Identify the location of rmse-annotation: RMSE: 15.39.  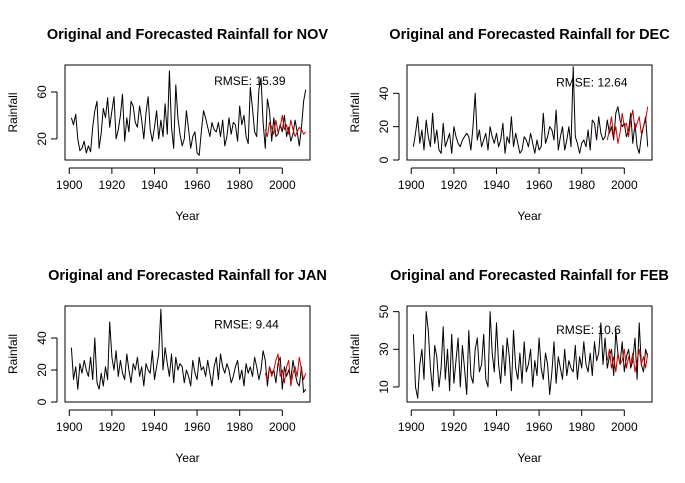
(250, 81).